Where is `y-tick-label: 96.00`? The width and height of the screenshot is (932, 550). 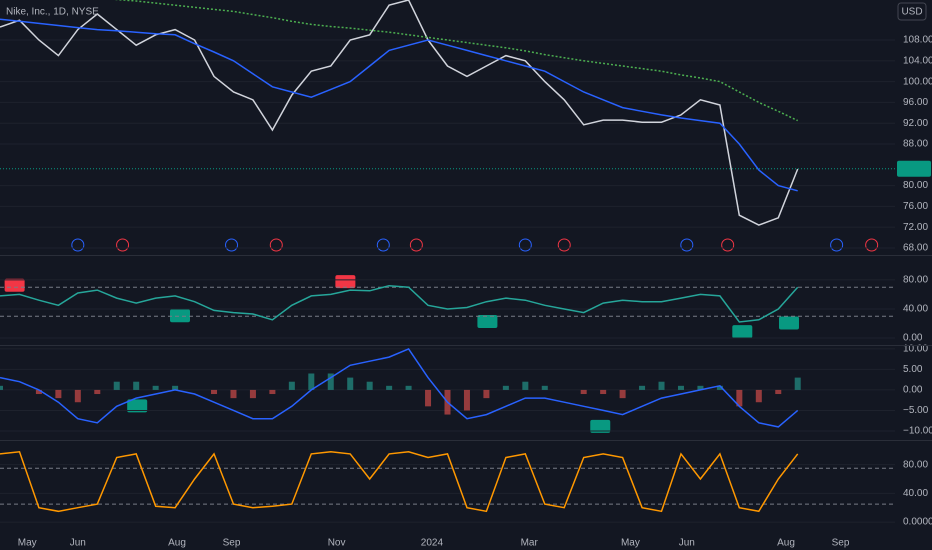 y-tick-label: 96.00 is located at coordinates (915, 102).